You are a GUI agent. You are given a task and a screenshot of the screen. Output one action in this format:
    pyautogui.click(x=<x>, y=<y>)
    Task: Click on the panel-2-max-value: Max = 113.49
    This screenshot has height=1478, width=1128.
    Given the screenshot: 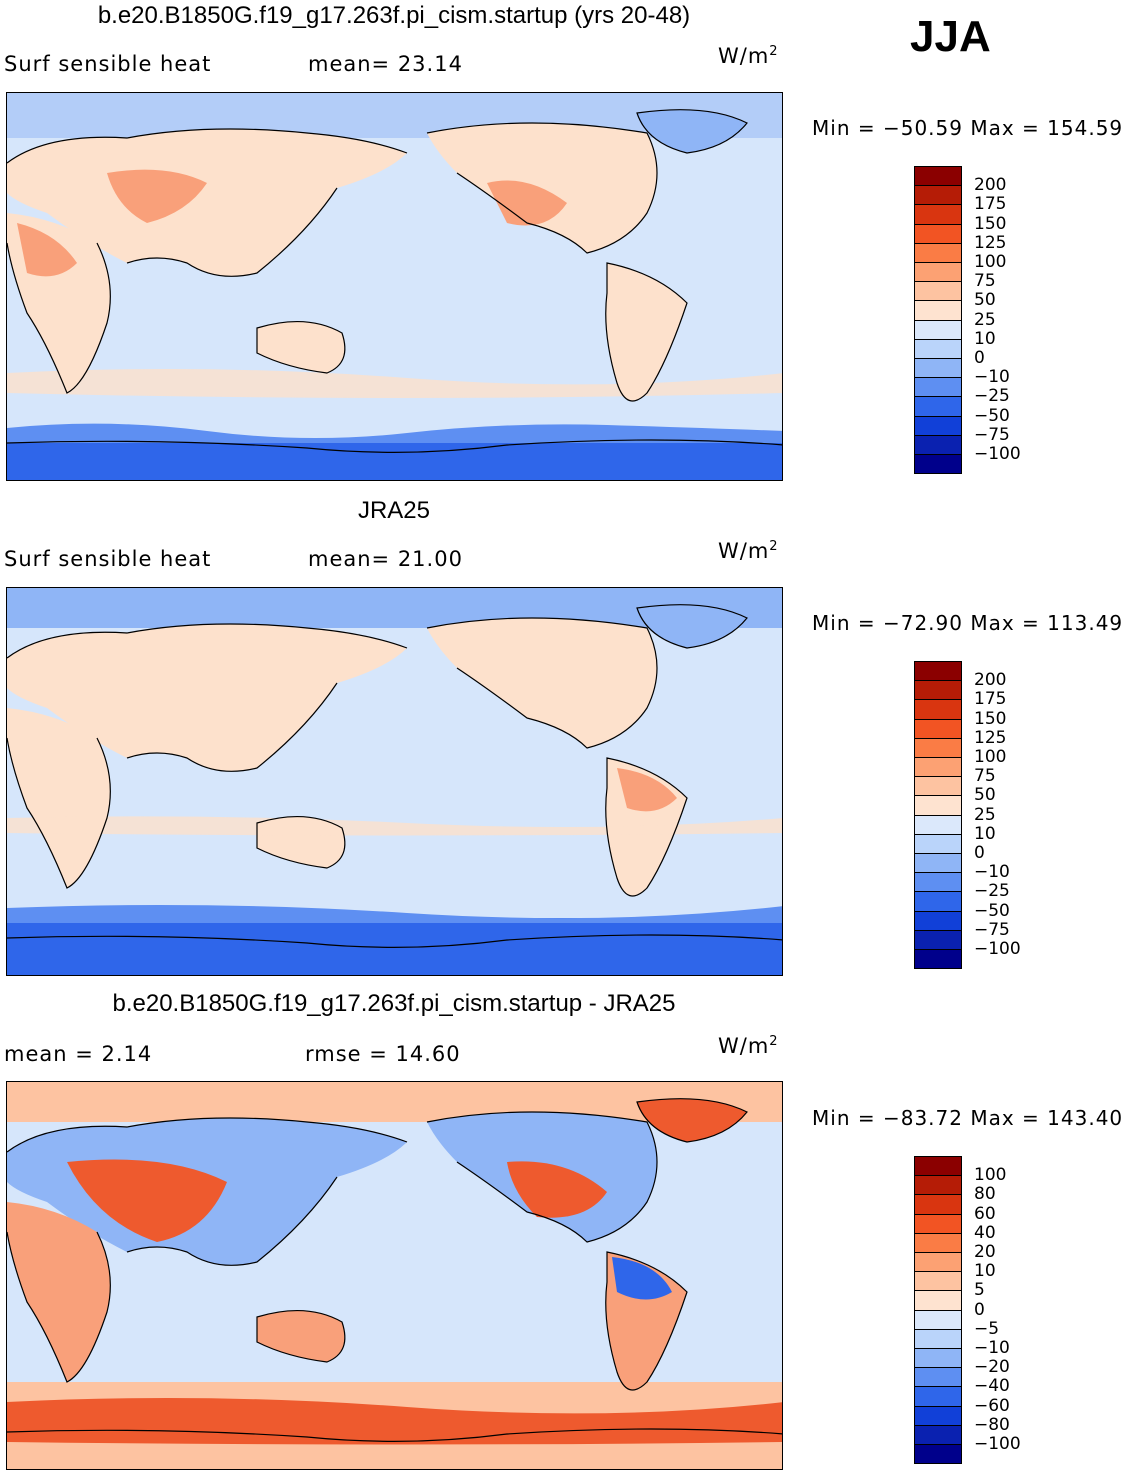 What is the action you would take?
    pyautogui.click(x=1047, y=623)
    